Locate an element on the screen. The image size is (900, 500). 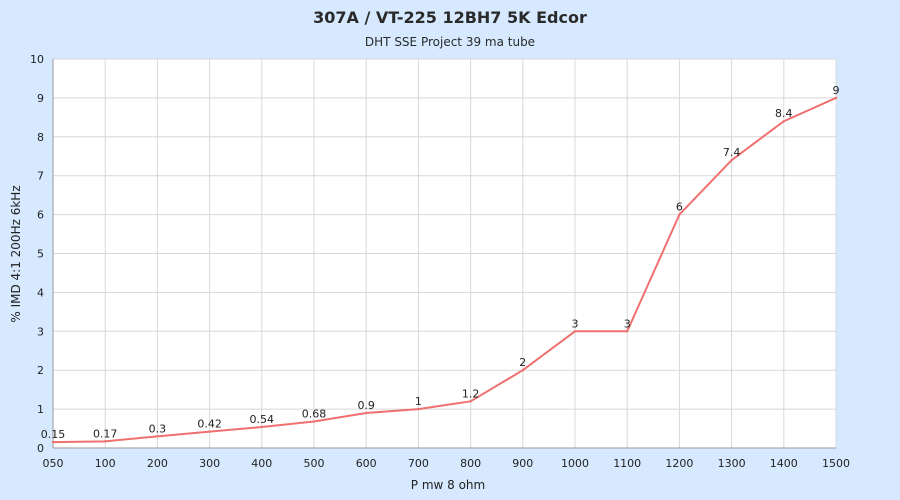
x-tick-label: 400 is located at coordinates (261, 463).